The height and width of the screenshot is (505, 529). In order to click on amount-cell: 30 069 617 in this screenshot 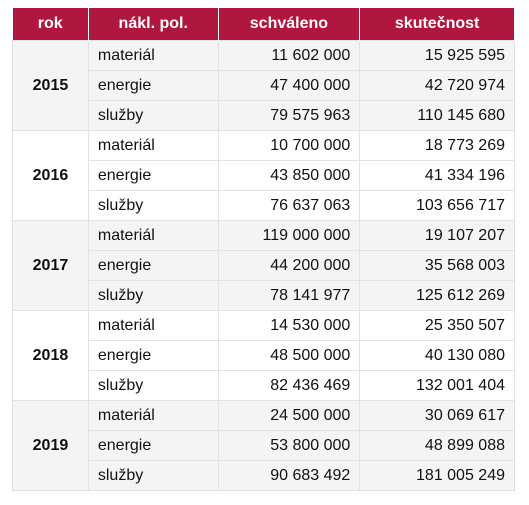, I will do `click(437, 415)`.